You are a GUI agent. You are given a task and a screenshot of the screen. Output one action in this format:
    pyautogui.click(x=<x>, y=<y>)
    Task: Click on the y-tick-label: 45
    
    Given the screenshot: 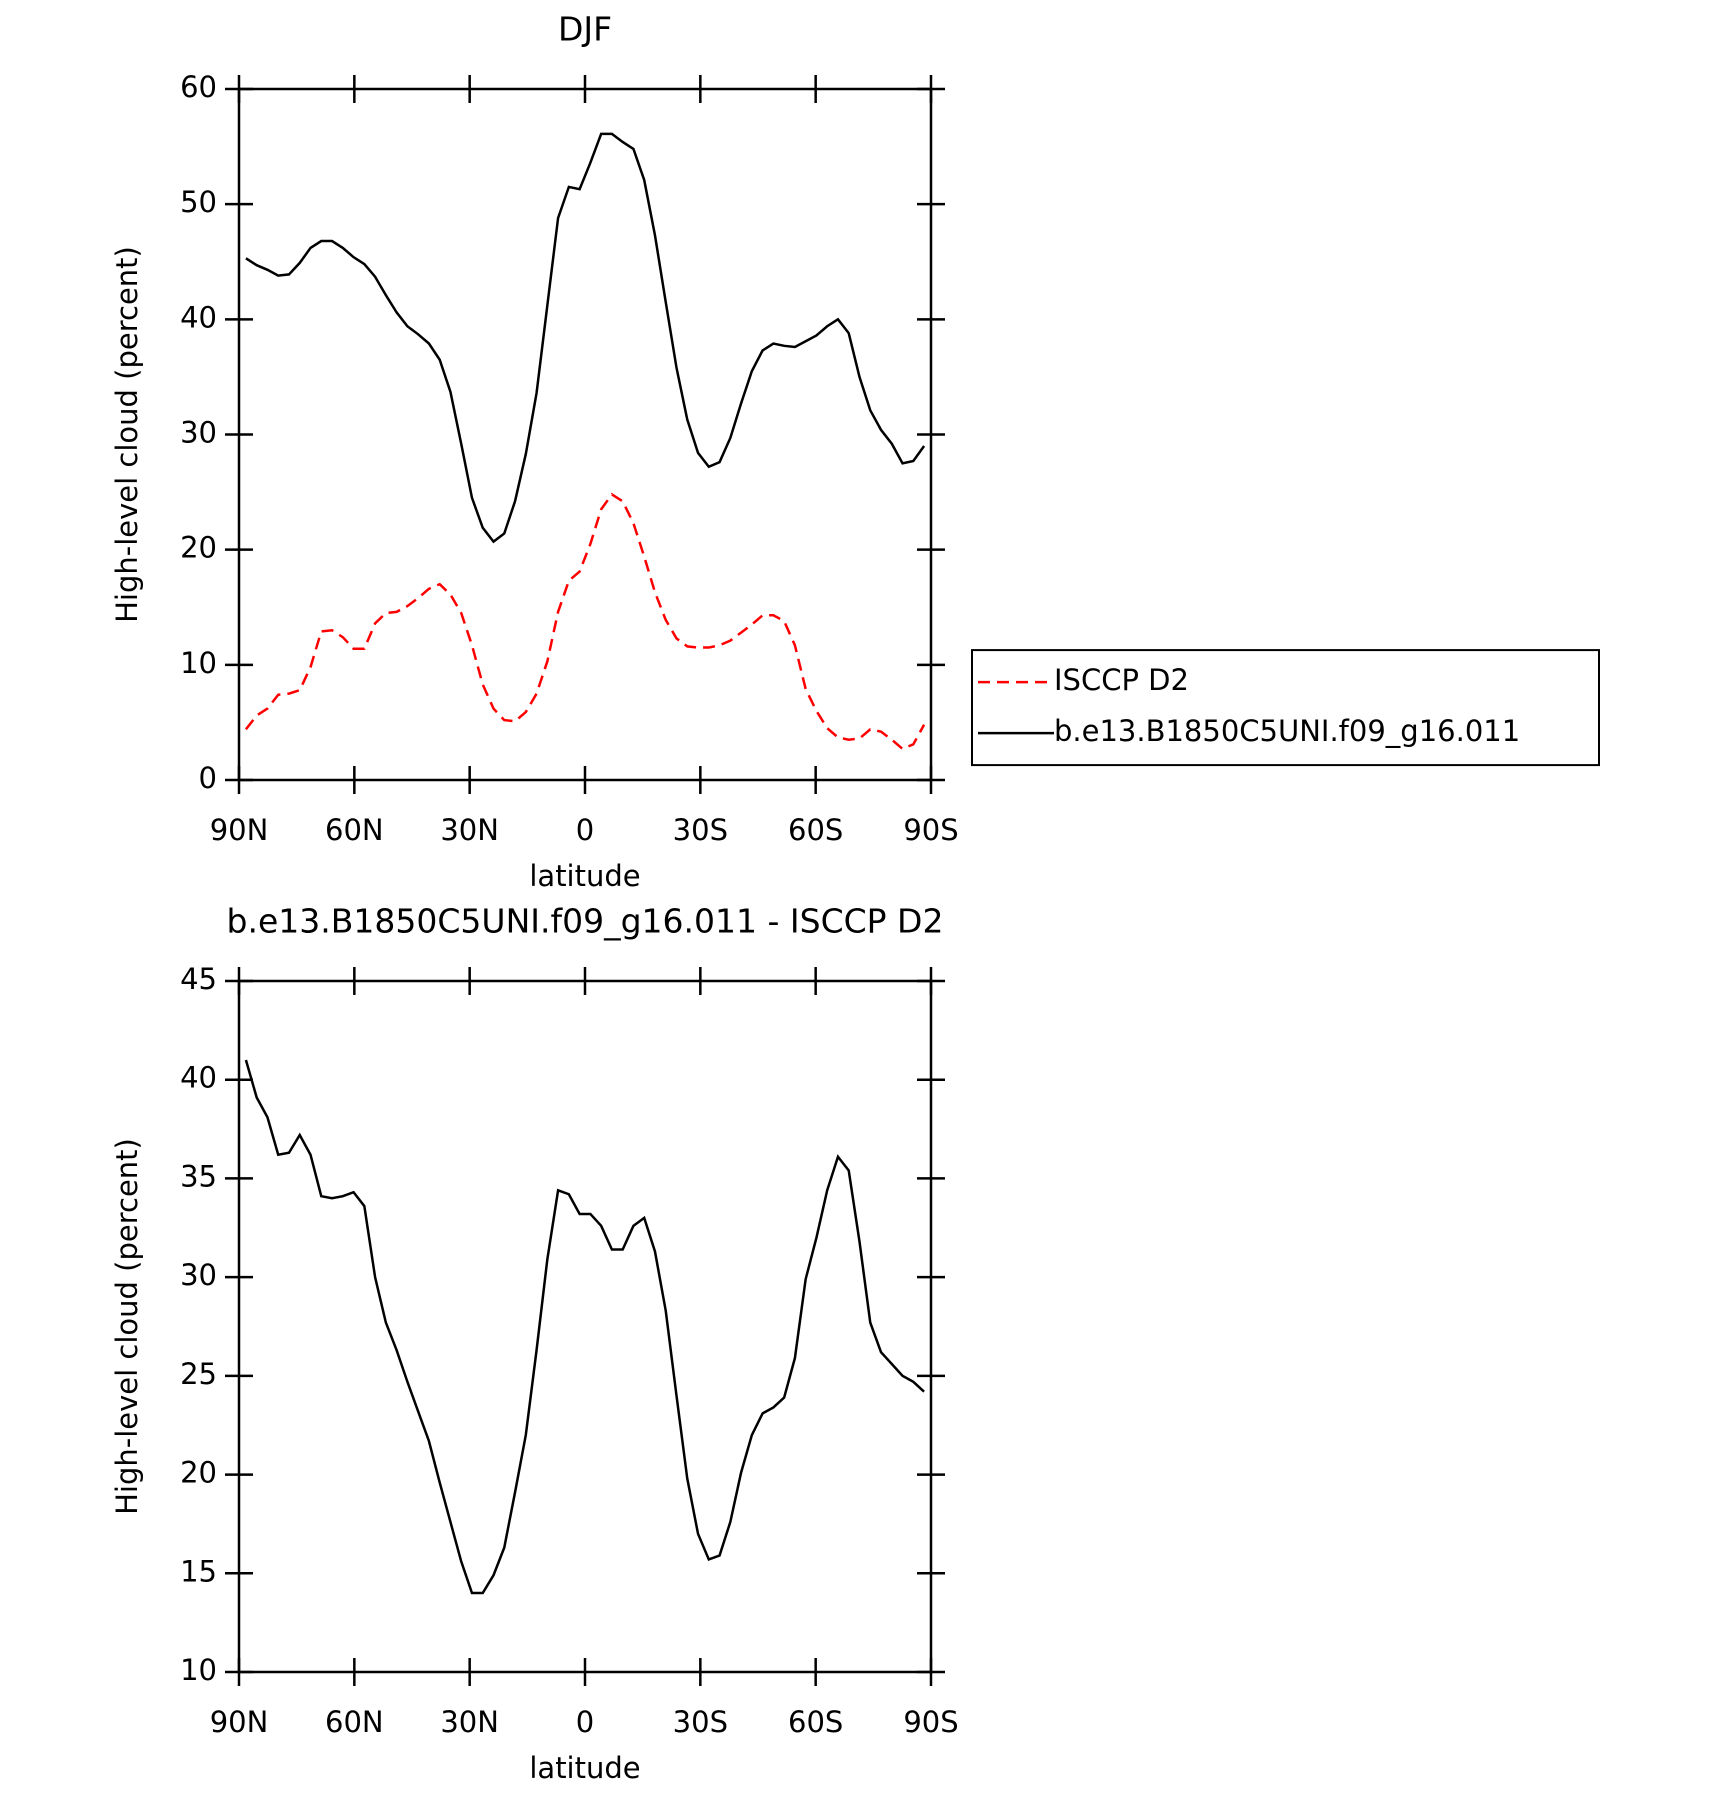 What is the action you would take?
    pyautogui.click(x=198, y=979)
    